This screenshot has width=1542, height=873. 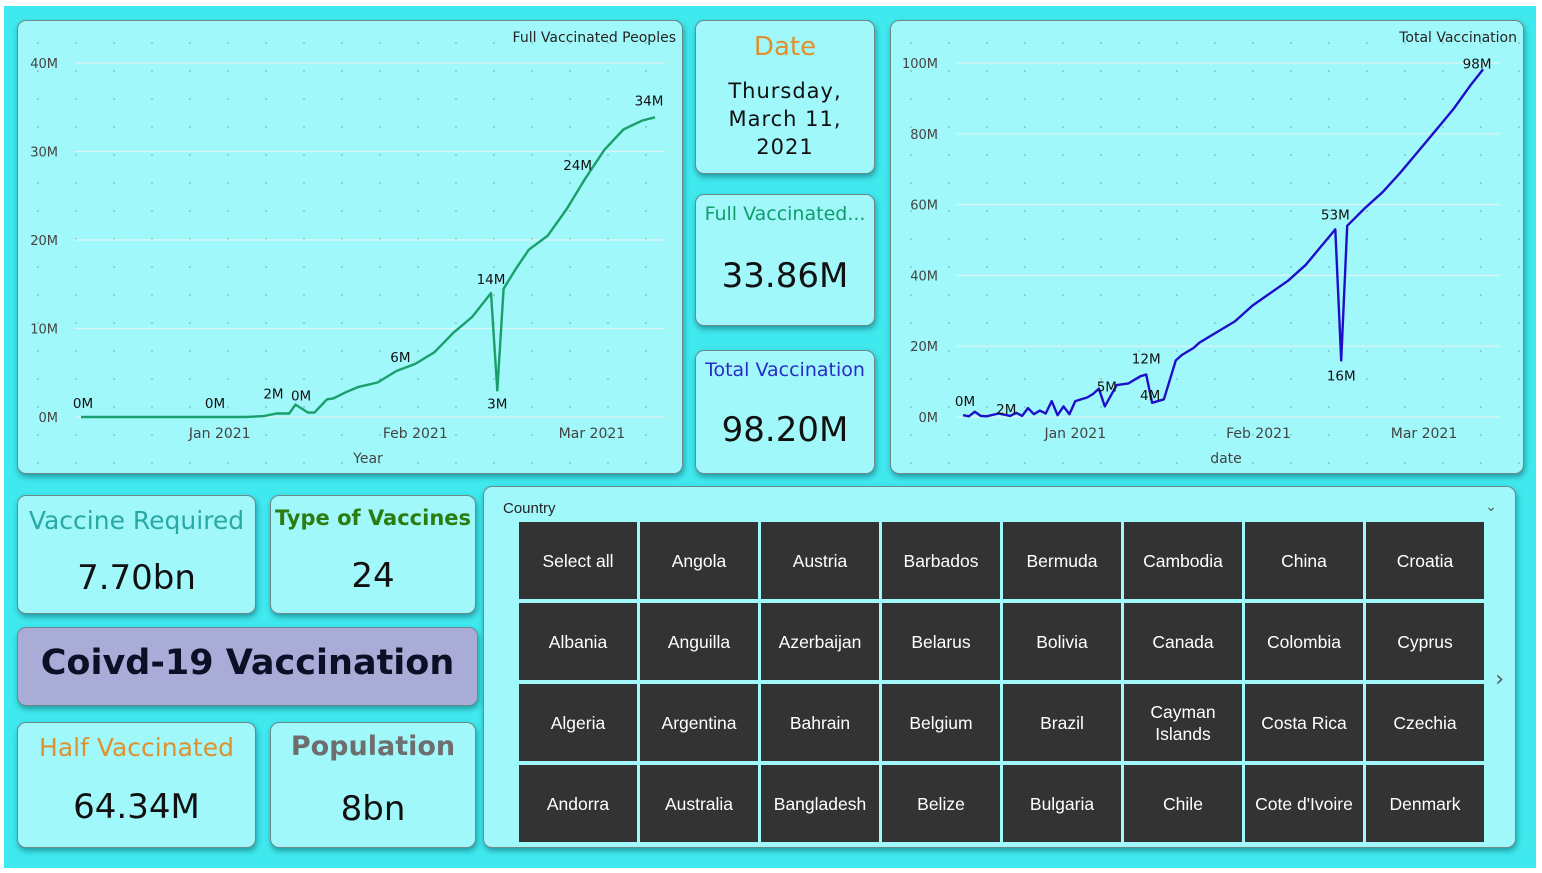 I want to click on country-tile: Albania, so click(x=578, y=641).